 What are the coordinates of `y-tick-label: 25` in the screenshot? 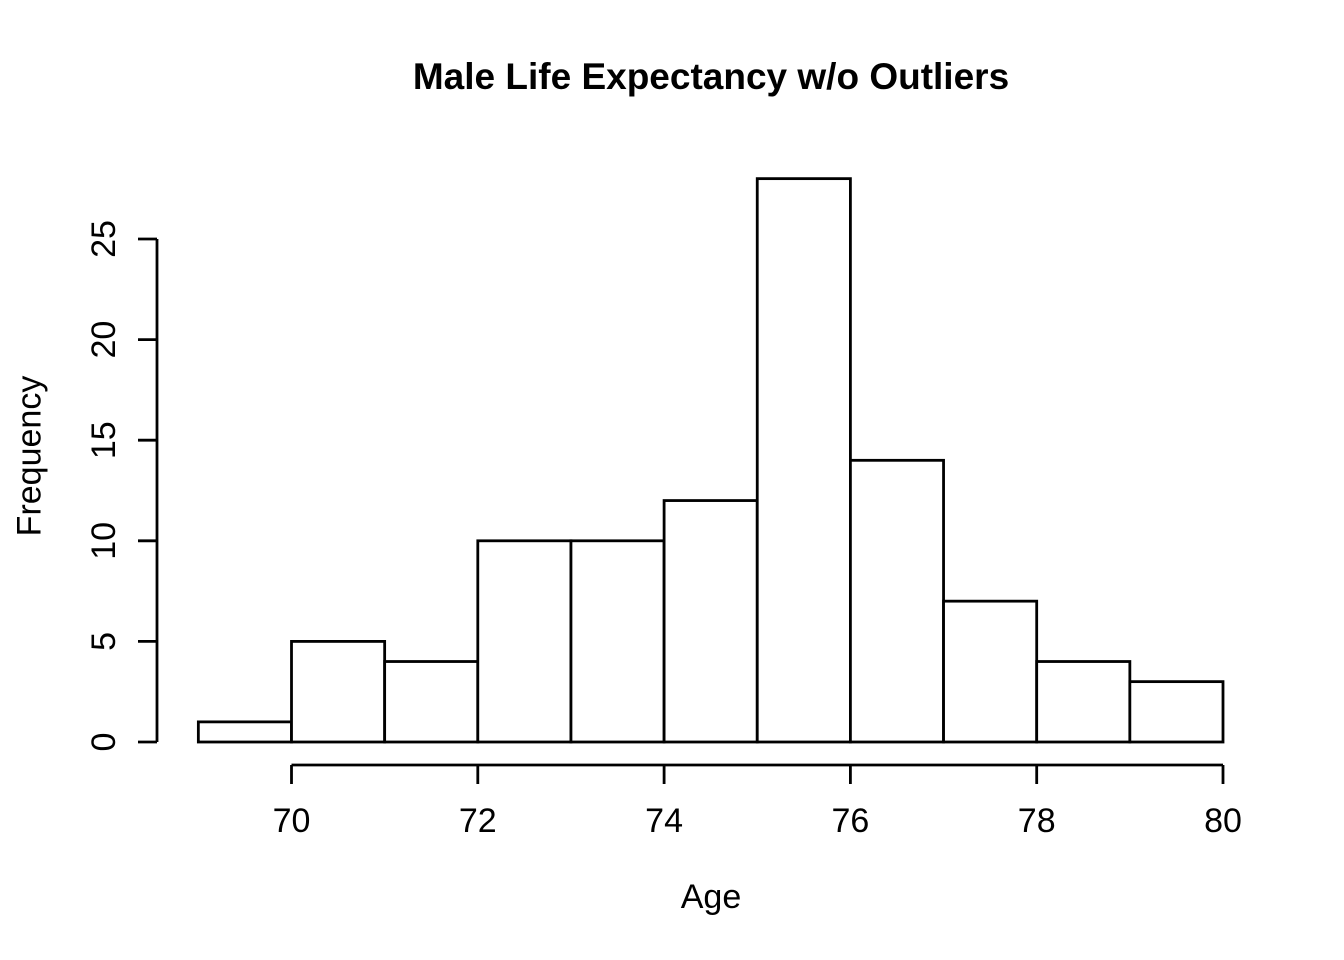 It's located at (104, 239).